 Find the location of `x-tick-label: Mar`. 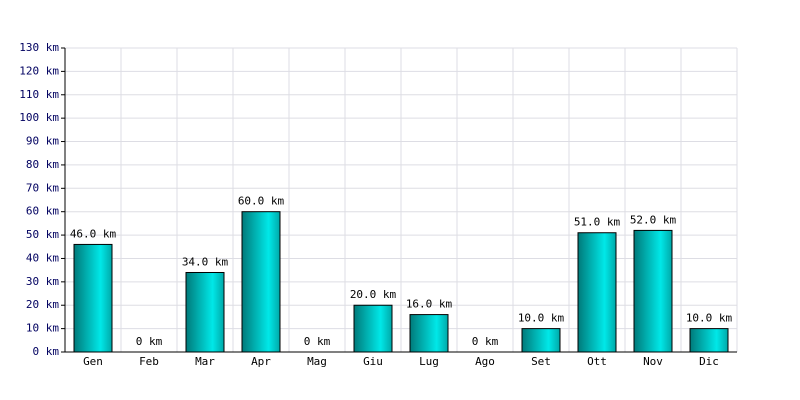

x-tick-label: Mar is located at coordinates (205, 361).